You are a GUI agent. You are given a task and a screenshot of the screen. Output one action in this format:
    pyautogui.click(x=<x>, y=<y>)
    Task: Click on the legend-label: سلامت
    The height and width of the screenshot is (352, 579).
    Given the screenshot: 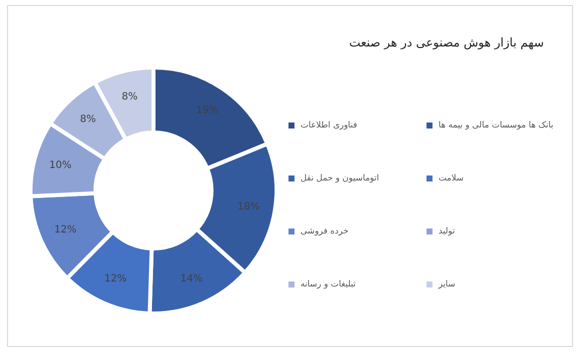 What is the action you would take?
    pyautogui.click(x=451, y=179)
    